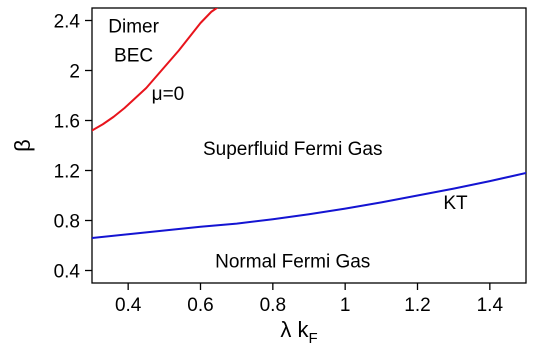 The height and width of the screenshot is (355, 536). Describe the element at coordinates (22, 145) in the screenshot. I see `y-axis-label: β` at that location.